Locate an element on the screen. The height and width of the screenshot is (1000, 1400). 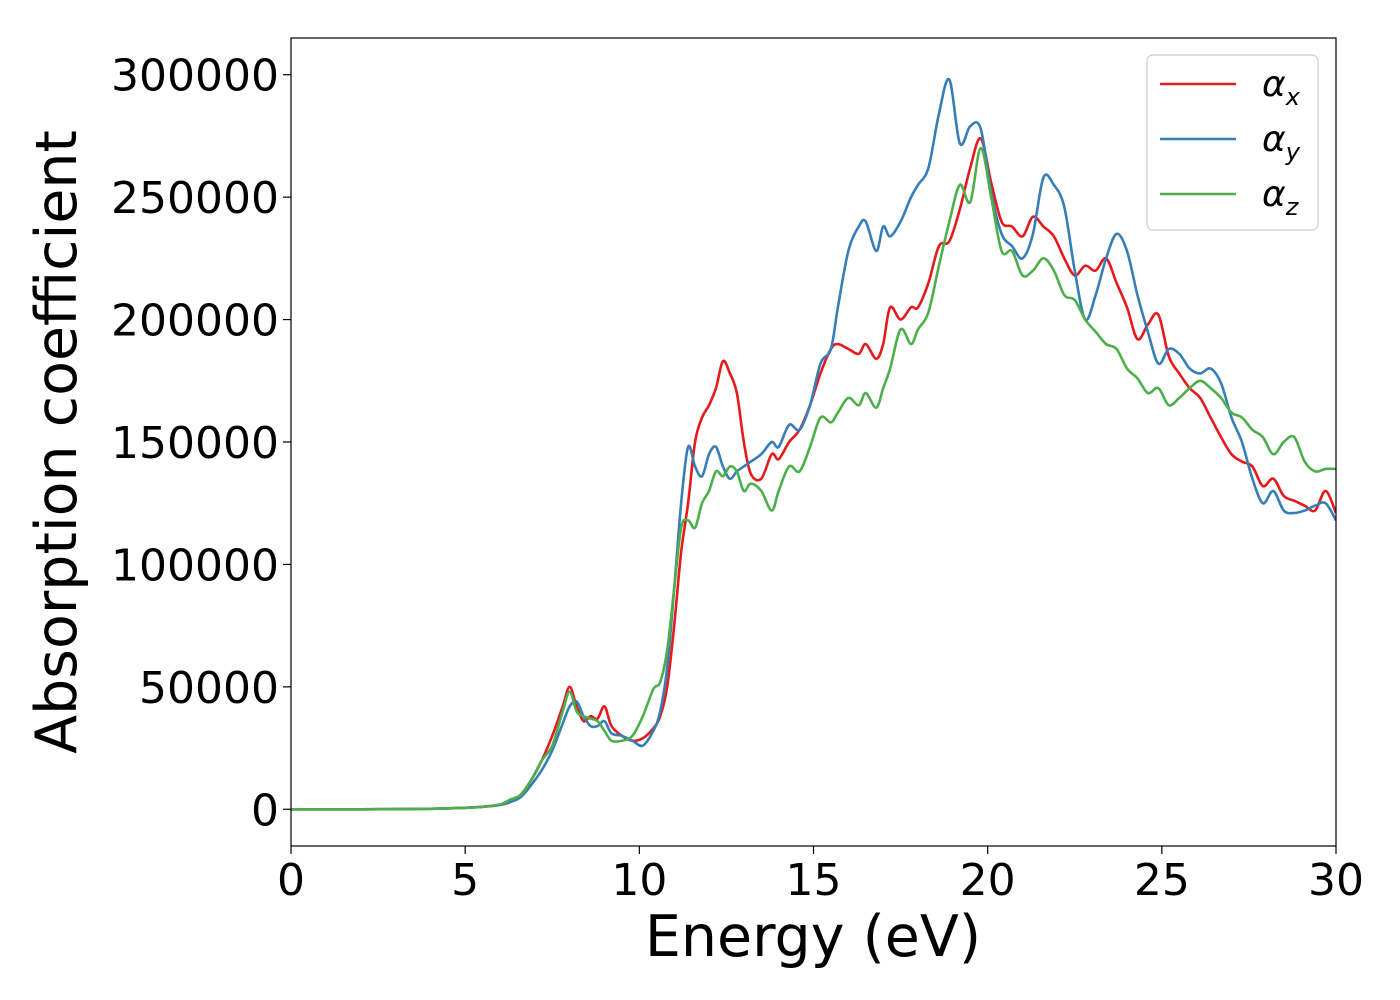
x-tick-label: 10 is located at coordinates (639, 880).